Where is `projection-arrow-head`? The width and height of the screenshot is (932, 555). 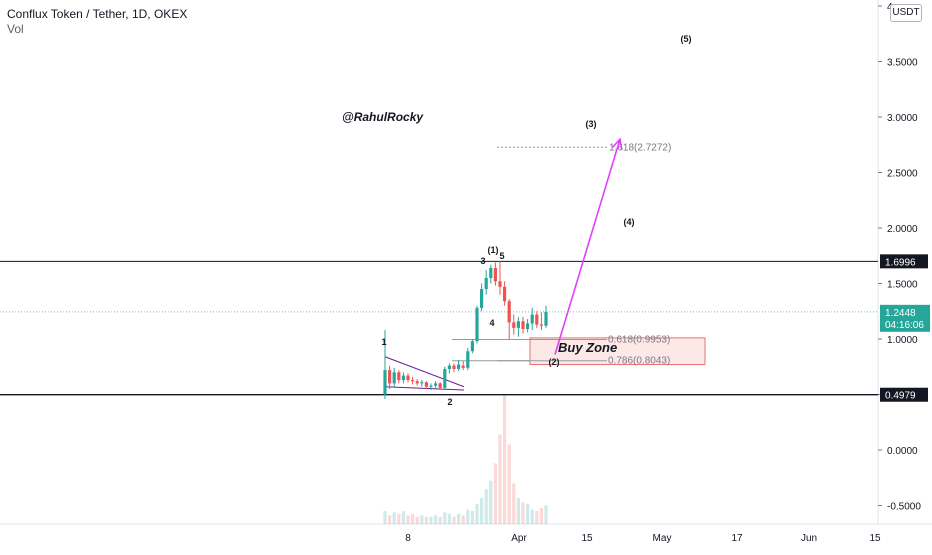 projection-arrow-head is located at coordinates (617, 144).